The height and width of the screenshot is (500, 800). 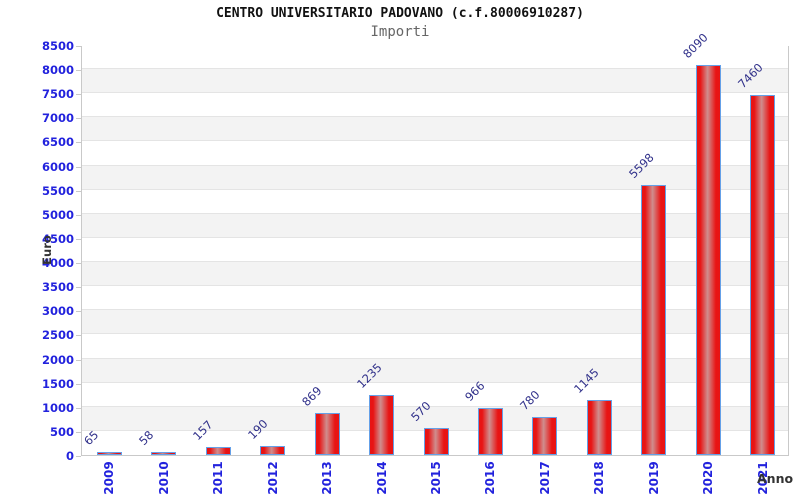 I want to click on y-tick-label: 5500, so click(x=57, y=190).